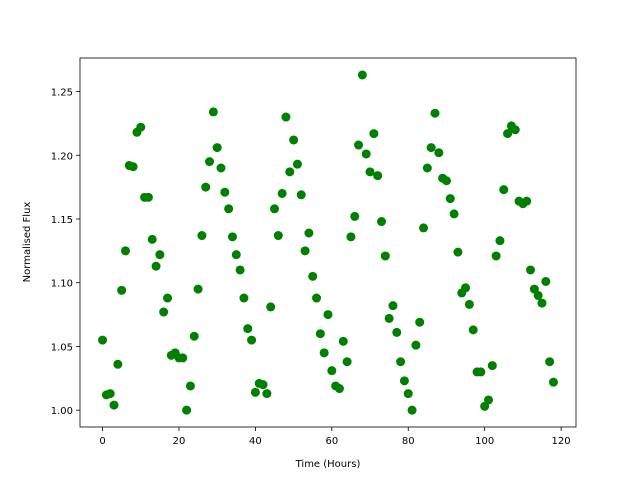  What do you see at coordinates (179, 441) in the screenshot?
I see `x-tick-label: 20` at bounding box center [179, 441].